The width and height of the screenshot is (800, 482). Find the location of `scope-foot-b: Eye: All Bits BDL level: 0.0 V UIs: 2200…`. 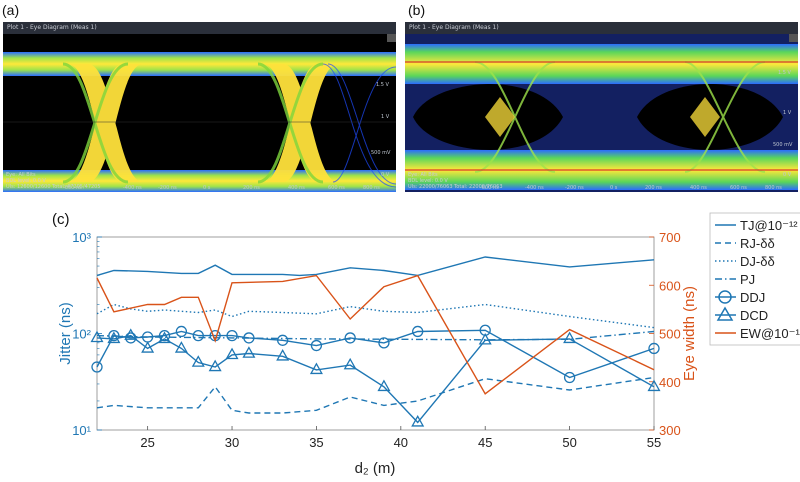

scope-foot-b: Eye: All Bits BDL level: 0.0 V UIs: 2200… is located at coordinates (455, 181).